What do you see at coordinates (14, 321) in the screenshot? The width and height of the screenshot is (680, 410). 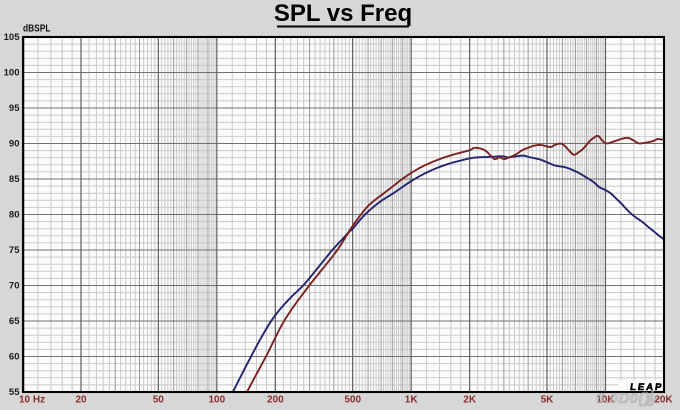 I see `svg-text: 65` at bounding box center [14, 321].